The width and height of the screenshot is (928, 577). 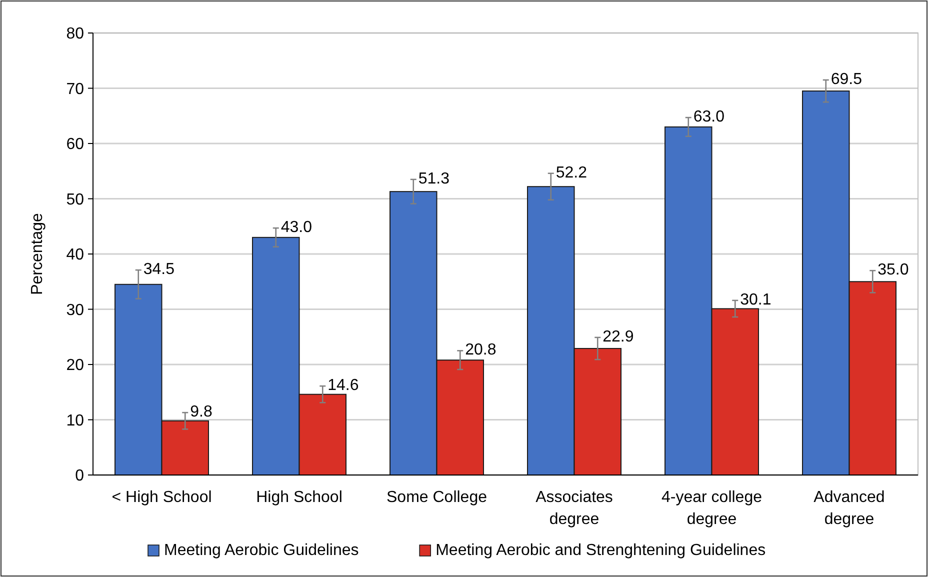 What do you see at coordinates (162, 497) in the screenshot?
I see `x-tick-label: < High School` at bounding box center [162, 497].